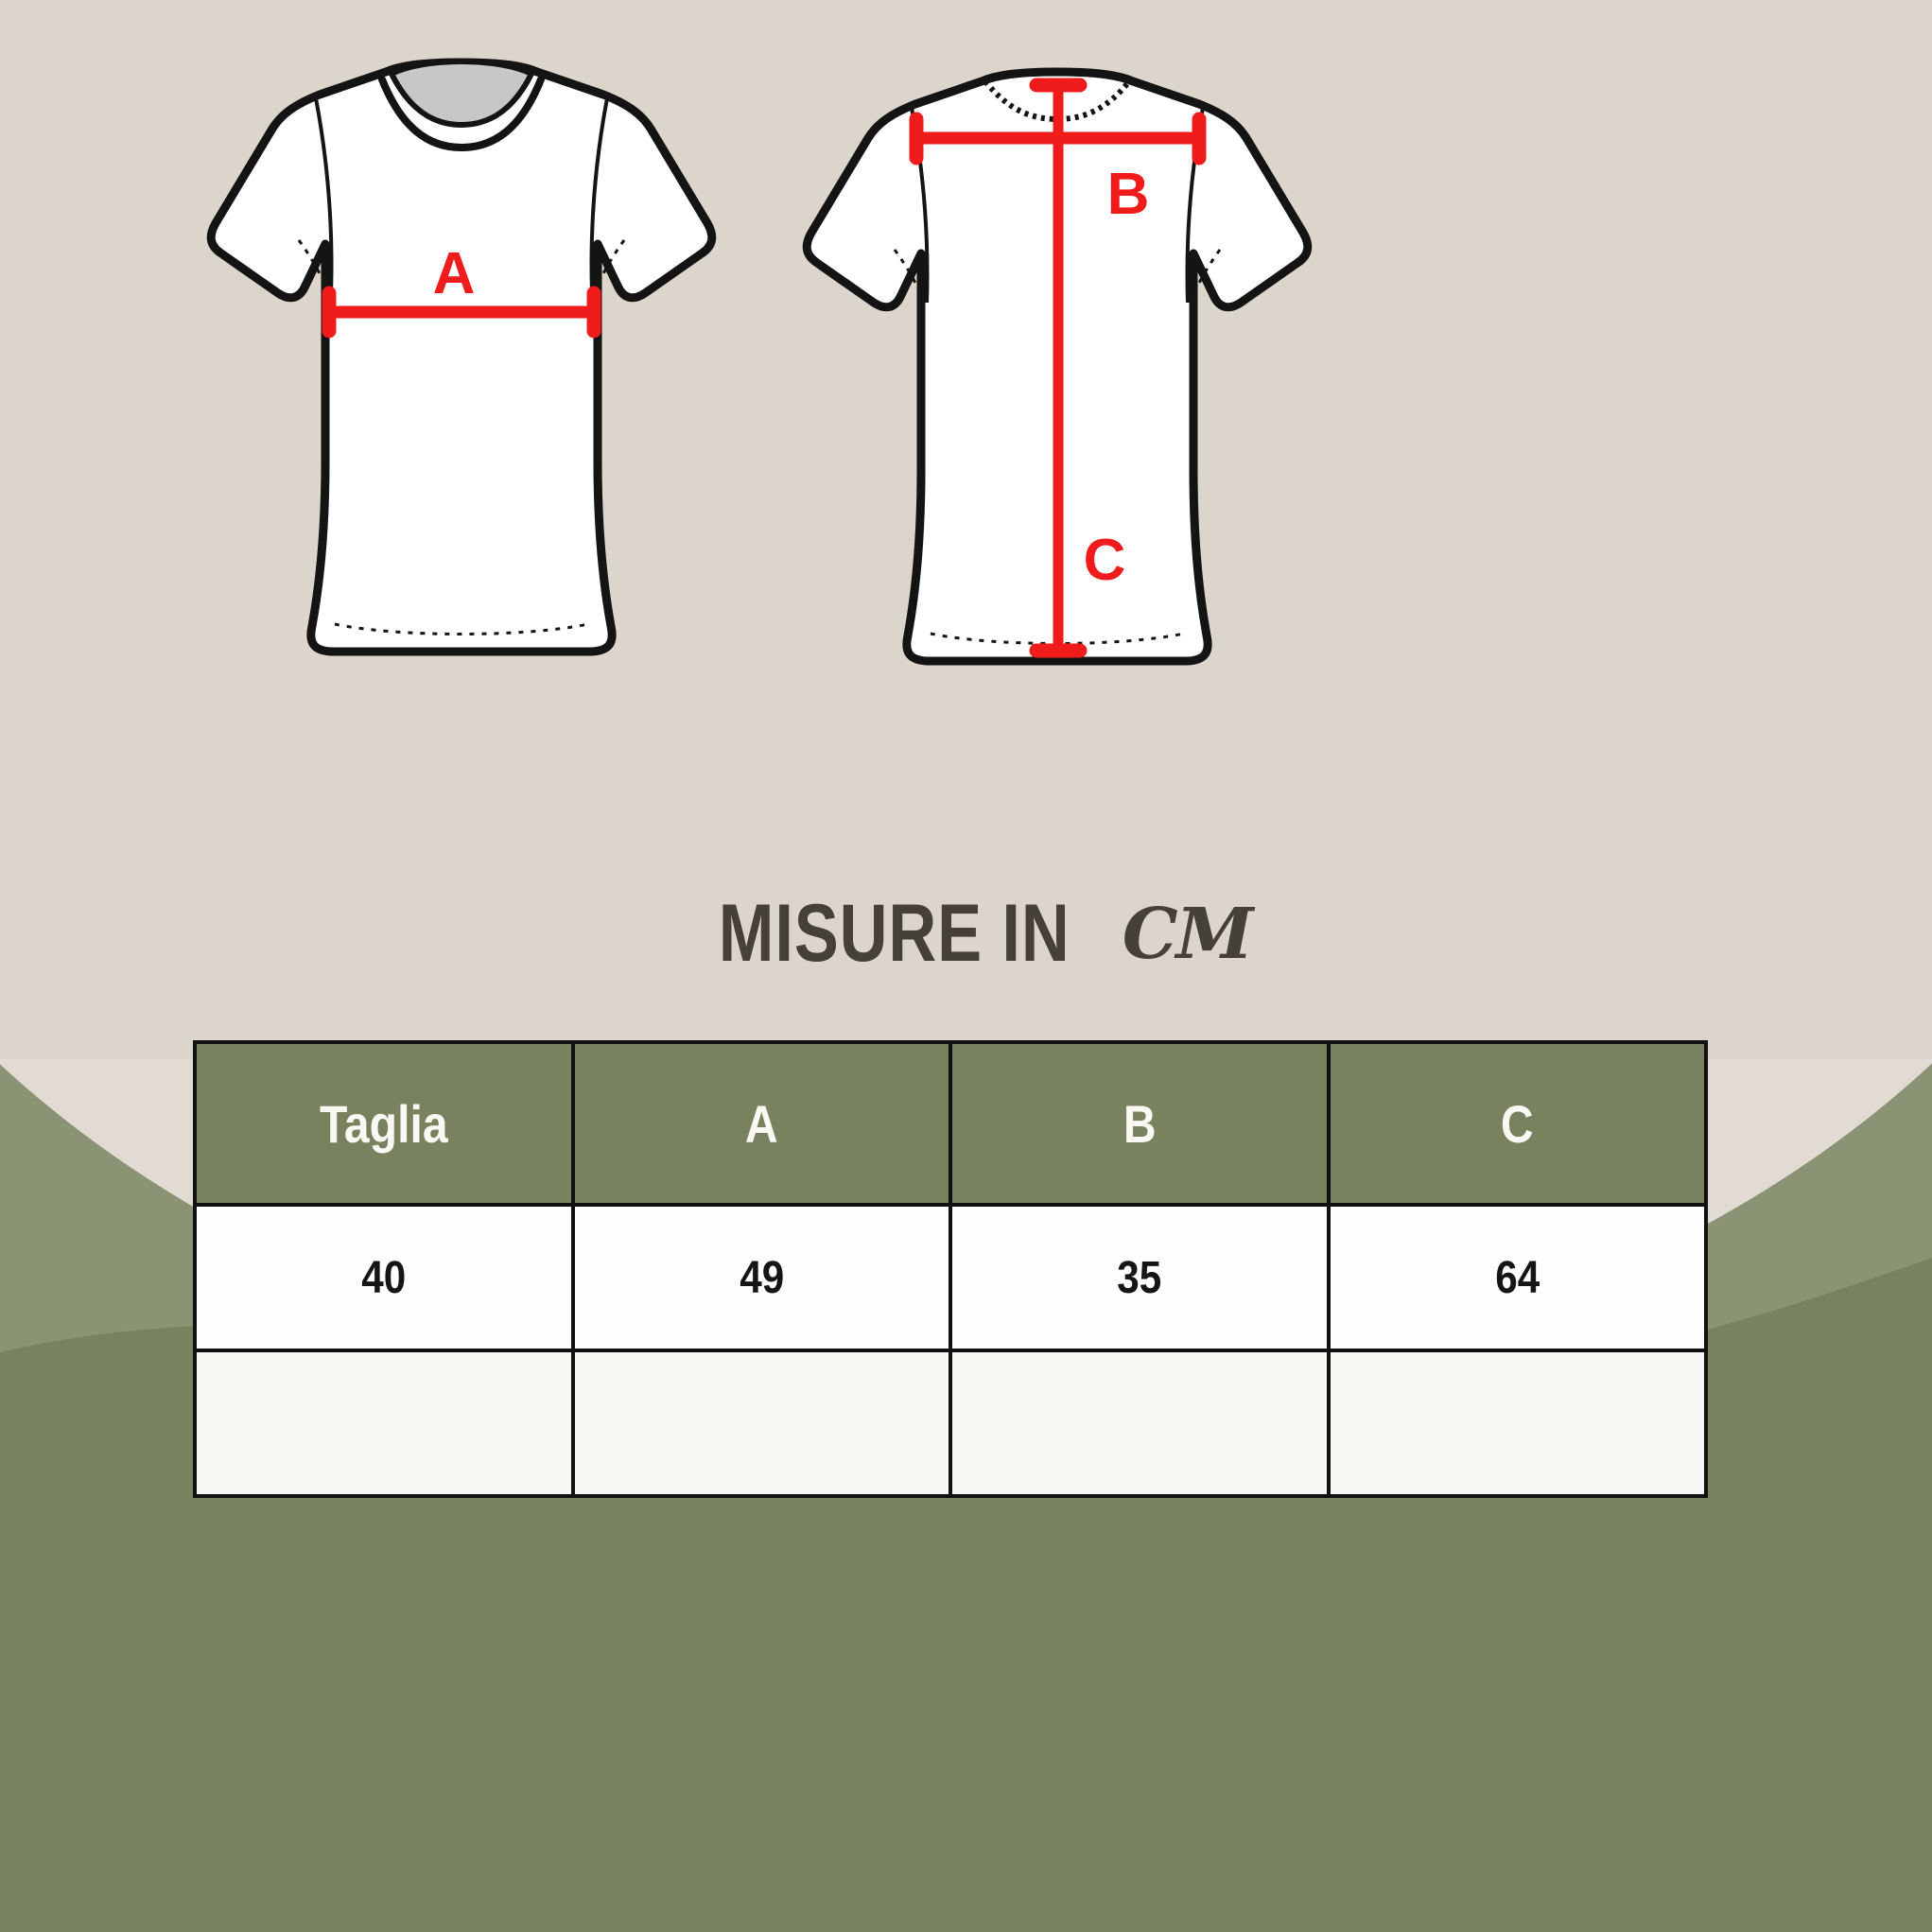 The width and height of the screenshot is (1932, 1932). I want to click on column-header-b: B, so click(1140, 1123).